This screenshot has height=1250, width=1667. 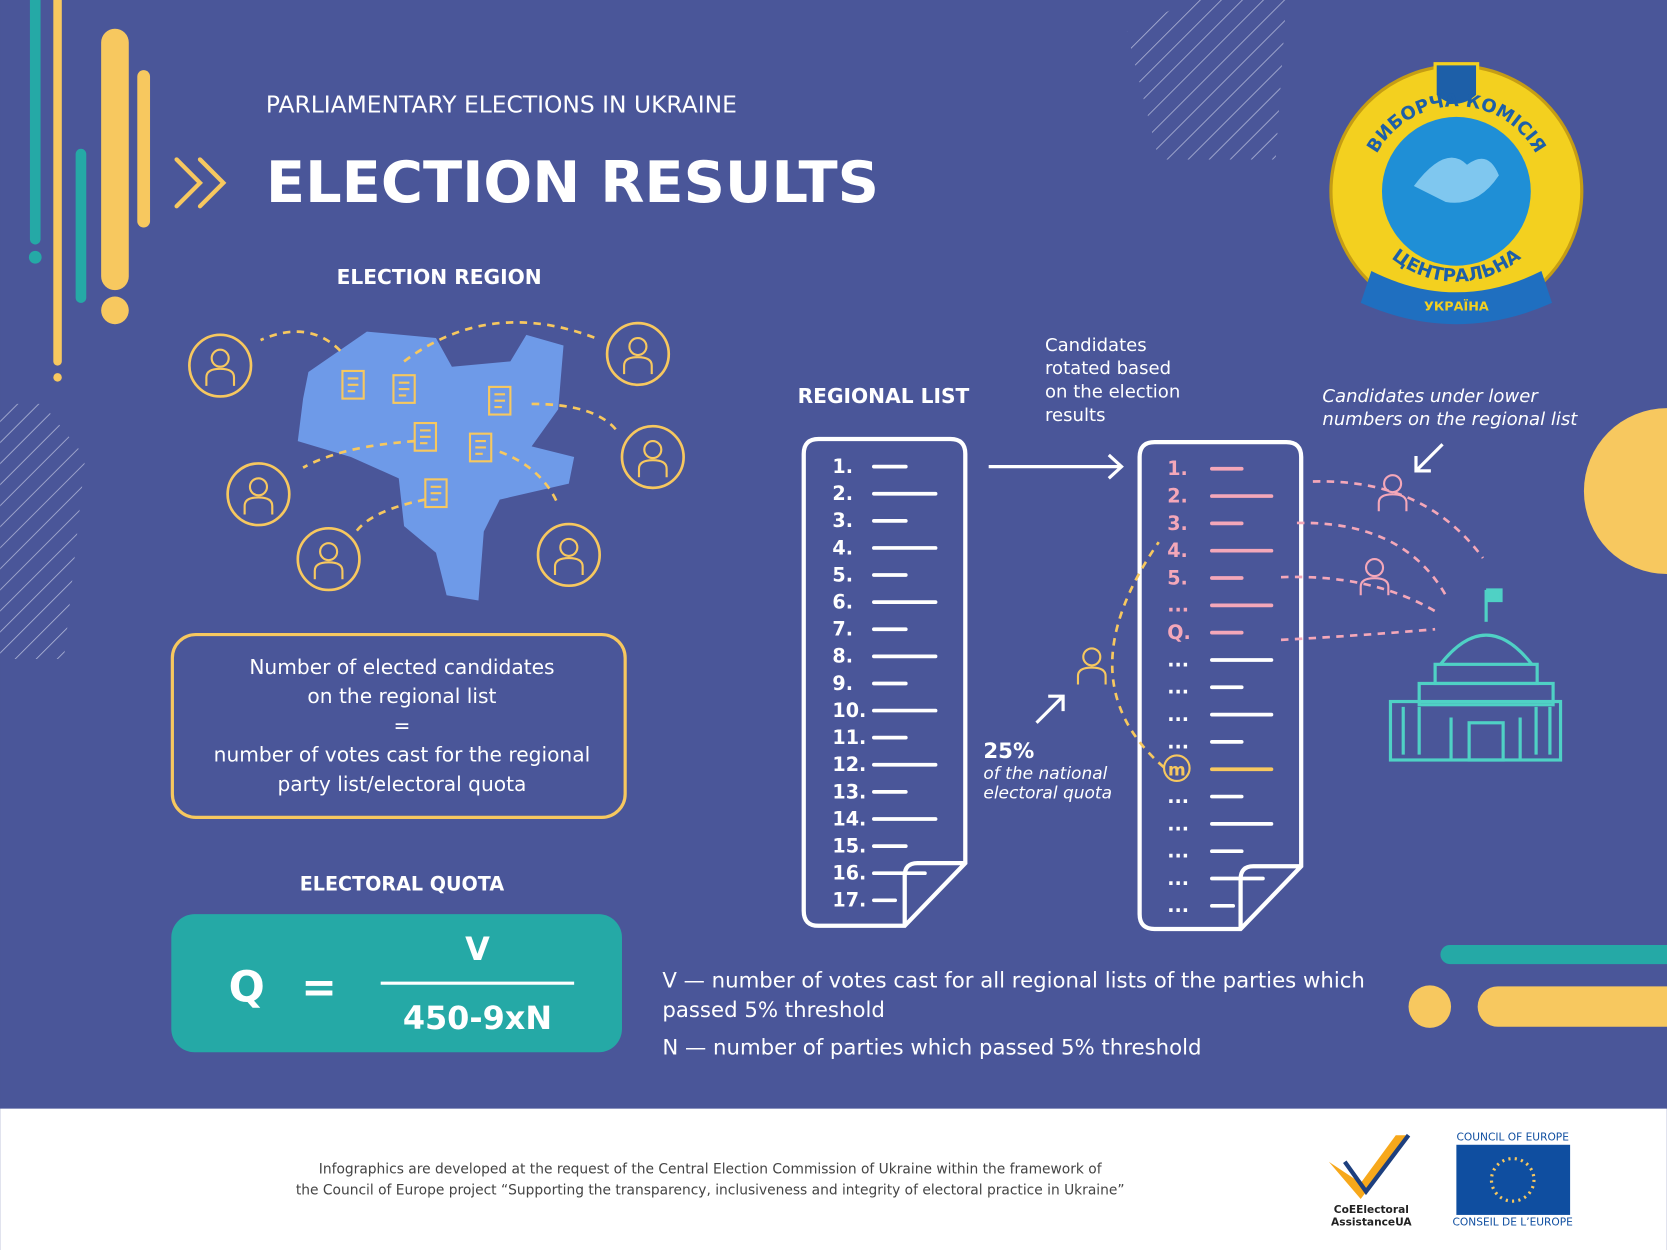 What do you see at coordinates (1179, 632) in the screenshot?
I see `list-number: Q.` at bounding box center [1179, 632].